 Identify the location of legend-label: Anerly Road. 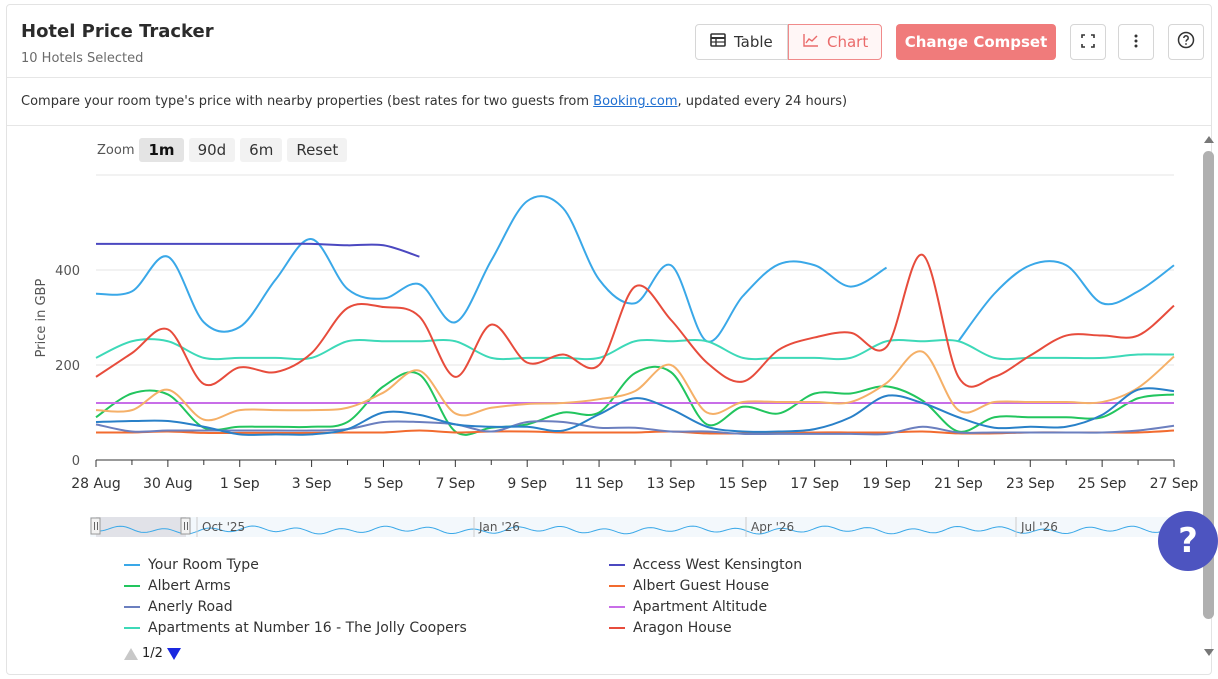
(190, 607).